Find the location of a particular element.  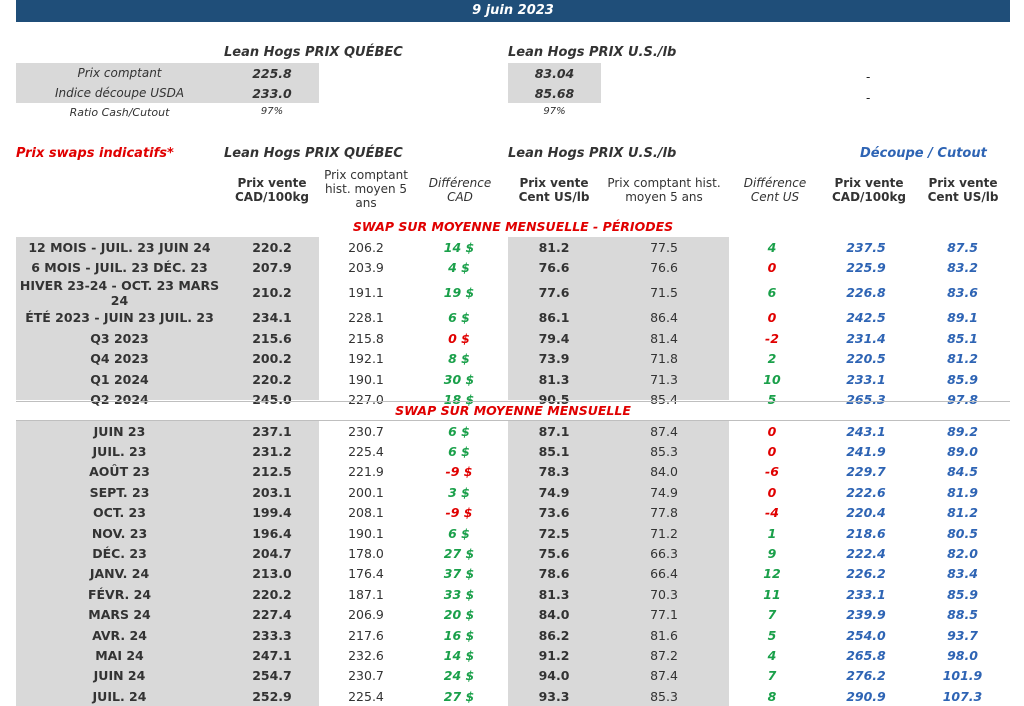

us-hist: 71.2 is located at coordinates (664, 533).